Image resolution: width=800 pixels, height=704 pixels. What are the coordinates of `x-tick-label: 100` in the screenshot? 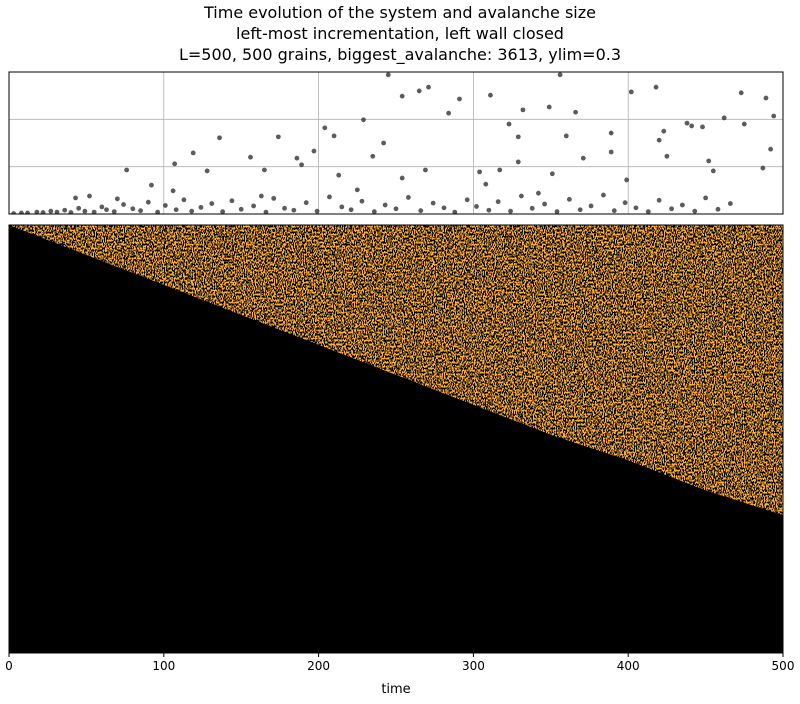 It's located at (163, 666).